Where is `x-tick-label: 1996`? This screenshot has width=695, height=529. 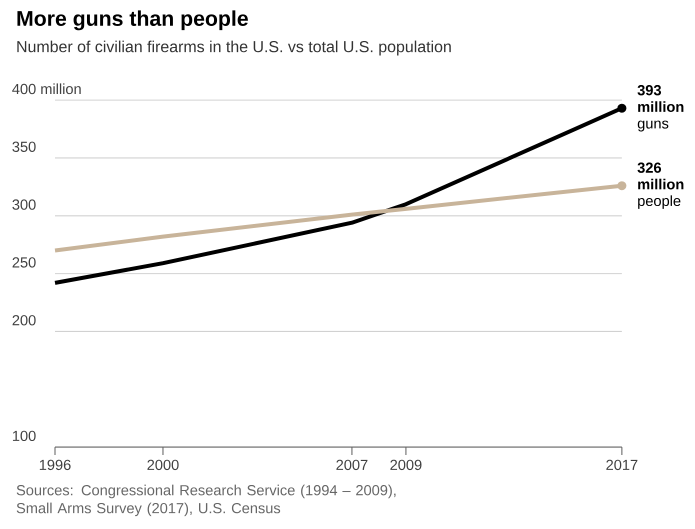
x-tick-label: 1996 is located at coordinates (55, 465).